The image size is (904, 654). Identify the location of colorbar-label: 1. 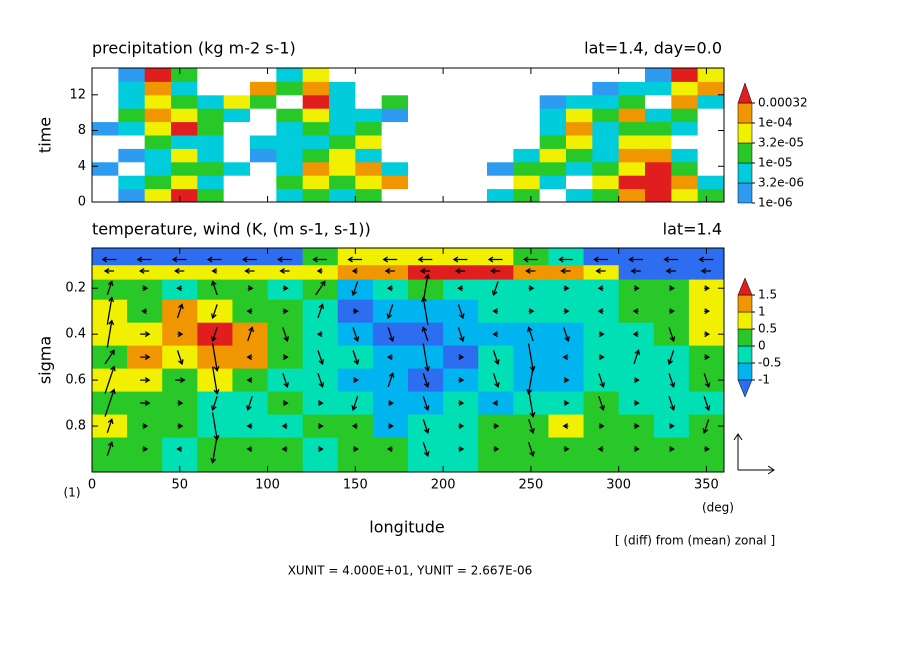
(762, 312).